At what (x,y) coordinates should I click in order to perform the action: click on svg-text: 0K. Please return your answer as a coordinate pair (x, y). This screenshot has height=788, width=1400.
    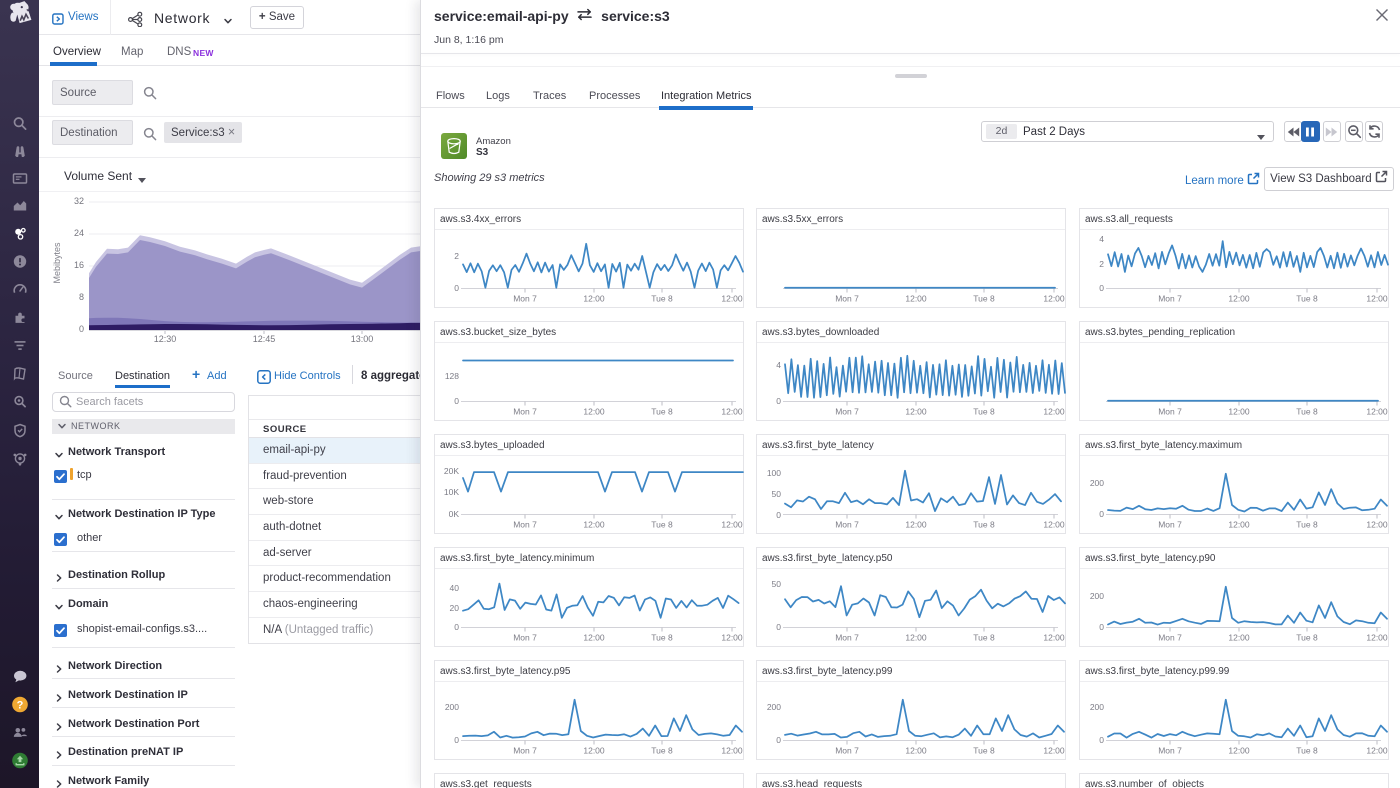
    Looking at the image, I should click on (454, 514).